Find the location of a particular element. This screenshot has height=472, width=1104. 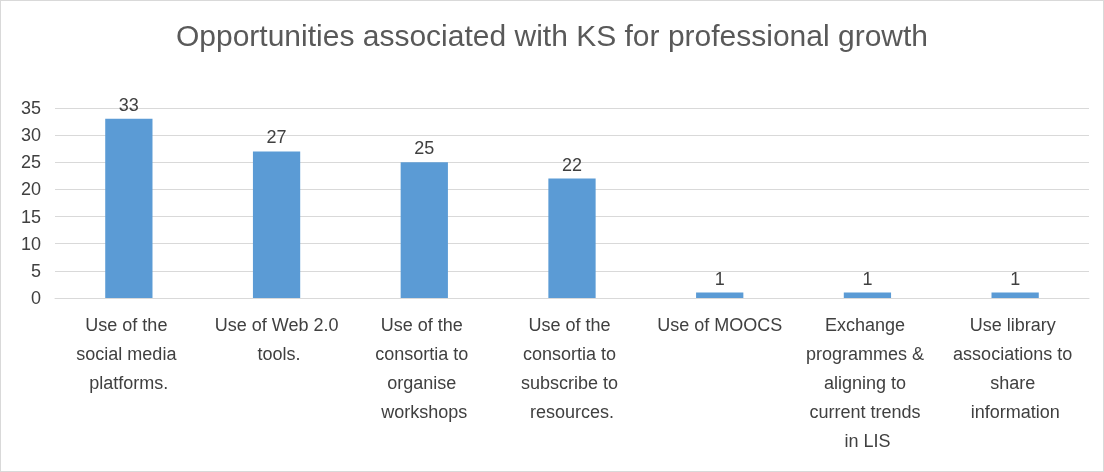

y-tick-label: 5 is located at coordinates (35, 270).